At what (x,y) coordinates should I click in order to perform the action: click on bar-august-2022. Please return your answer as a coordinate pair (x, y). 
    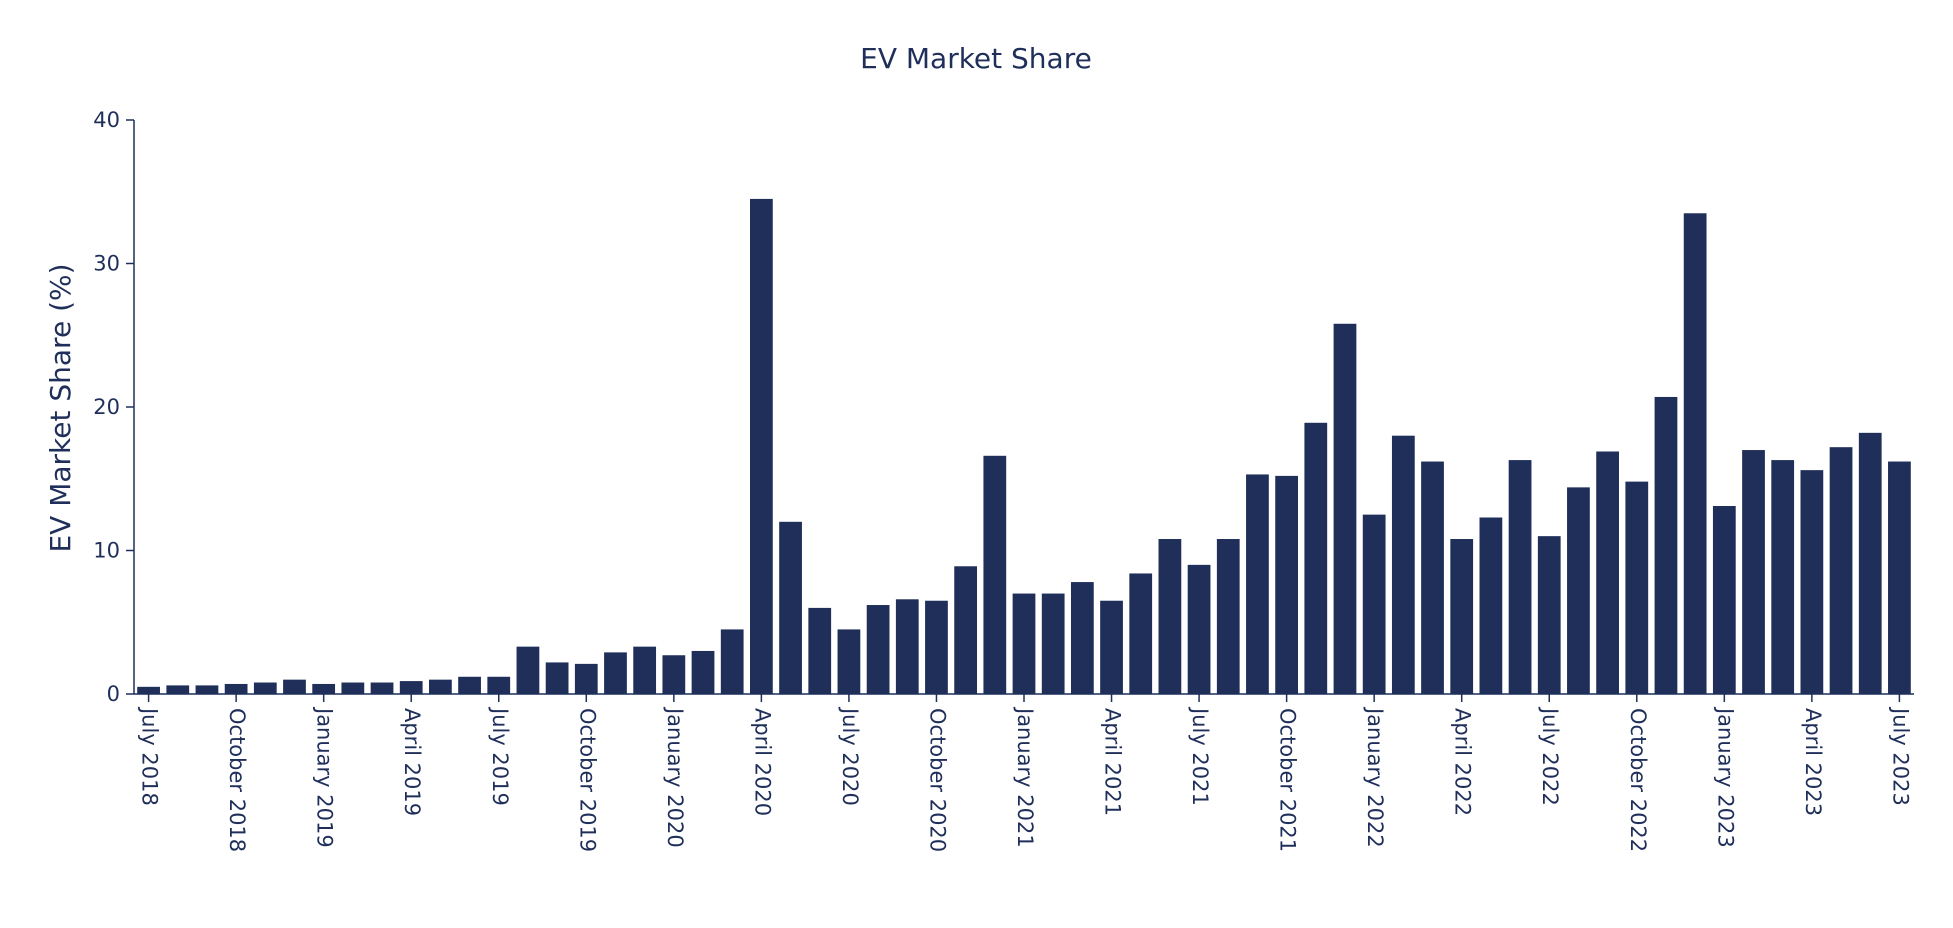
    Looking at the image, I should click on (1578, 590).